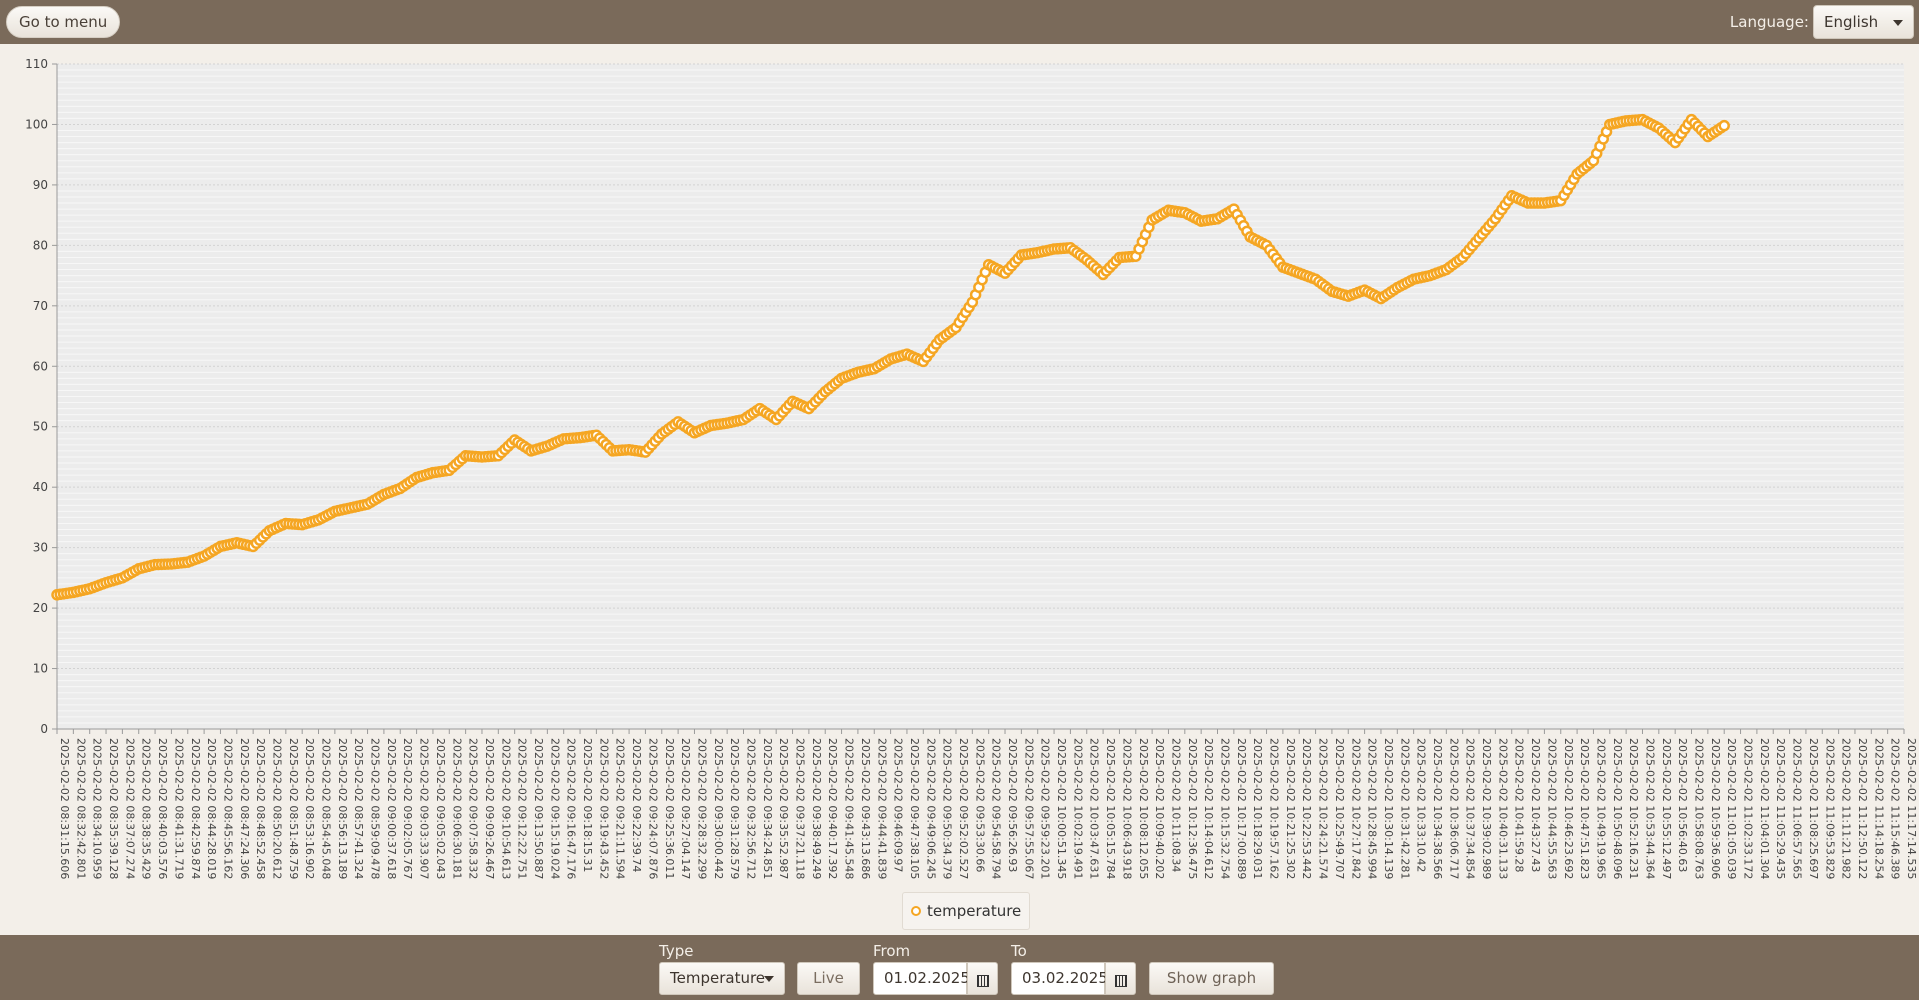  Describe the element at coordinates (1323, 808) in the screenshot. I see `x-tick-label: 2025-02-02 10:24:21.574` at that location.